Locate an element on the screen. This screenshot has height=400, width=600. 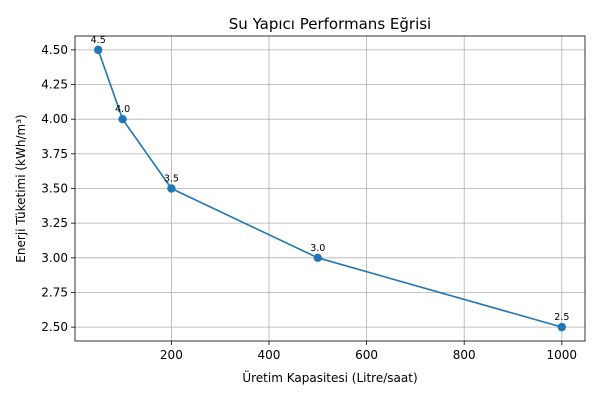
data-label: 3.0 is located at coordinates (317, 248).